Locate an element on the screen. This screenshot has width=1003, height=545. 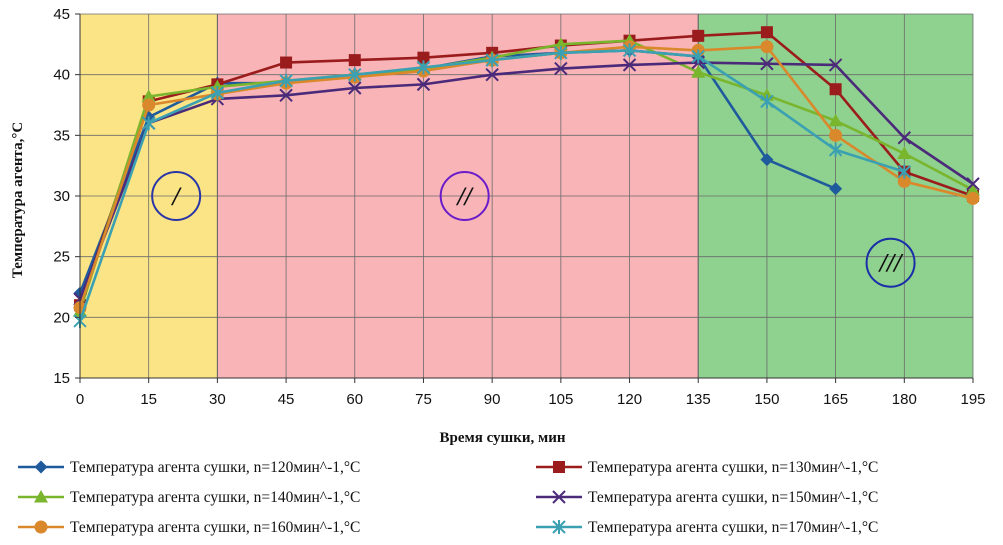
y-tick-label: 30 is located at coordinates (61, 196).